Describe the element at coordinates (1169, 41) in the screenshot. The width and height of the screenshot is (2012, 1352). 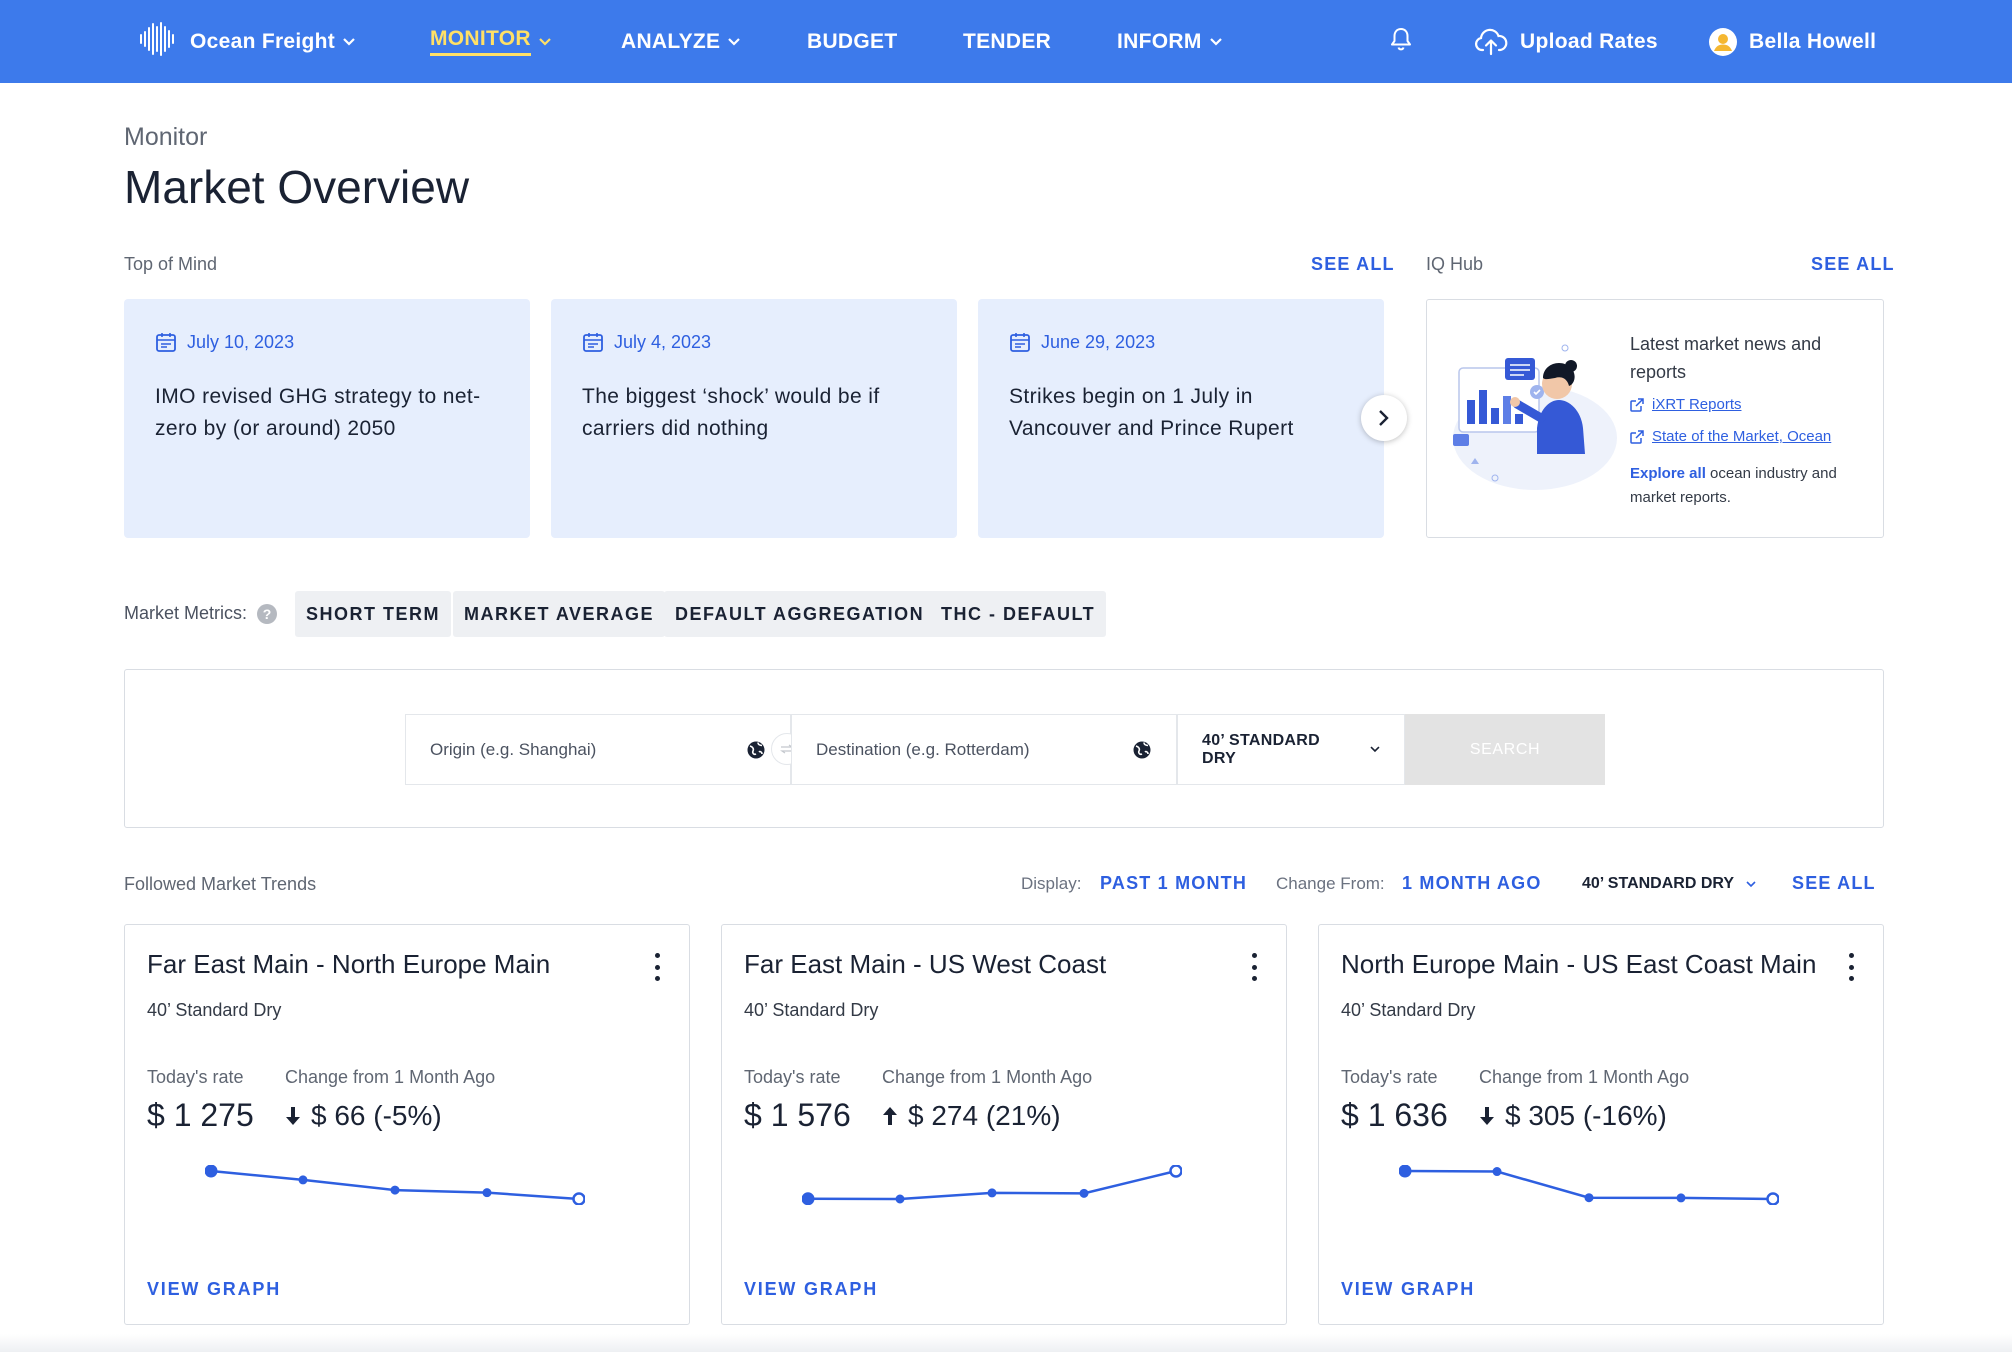
I see `nav-inform: INFORM` at that location.